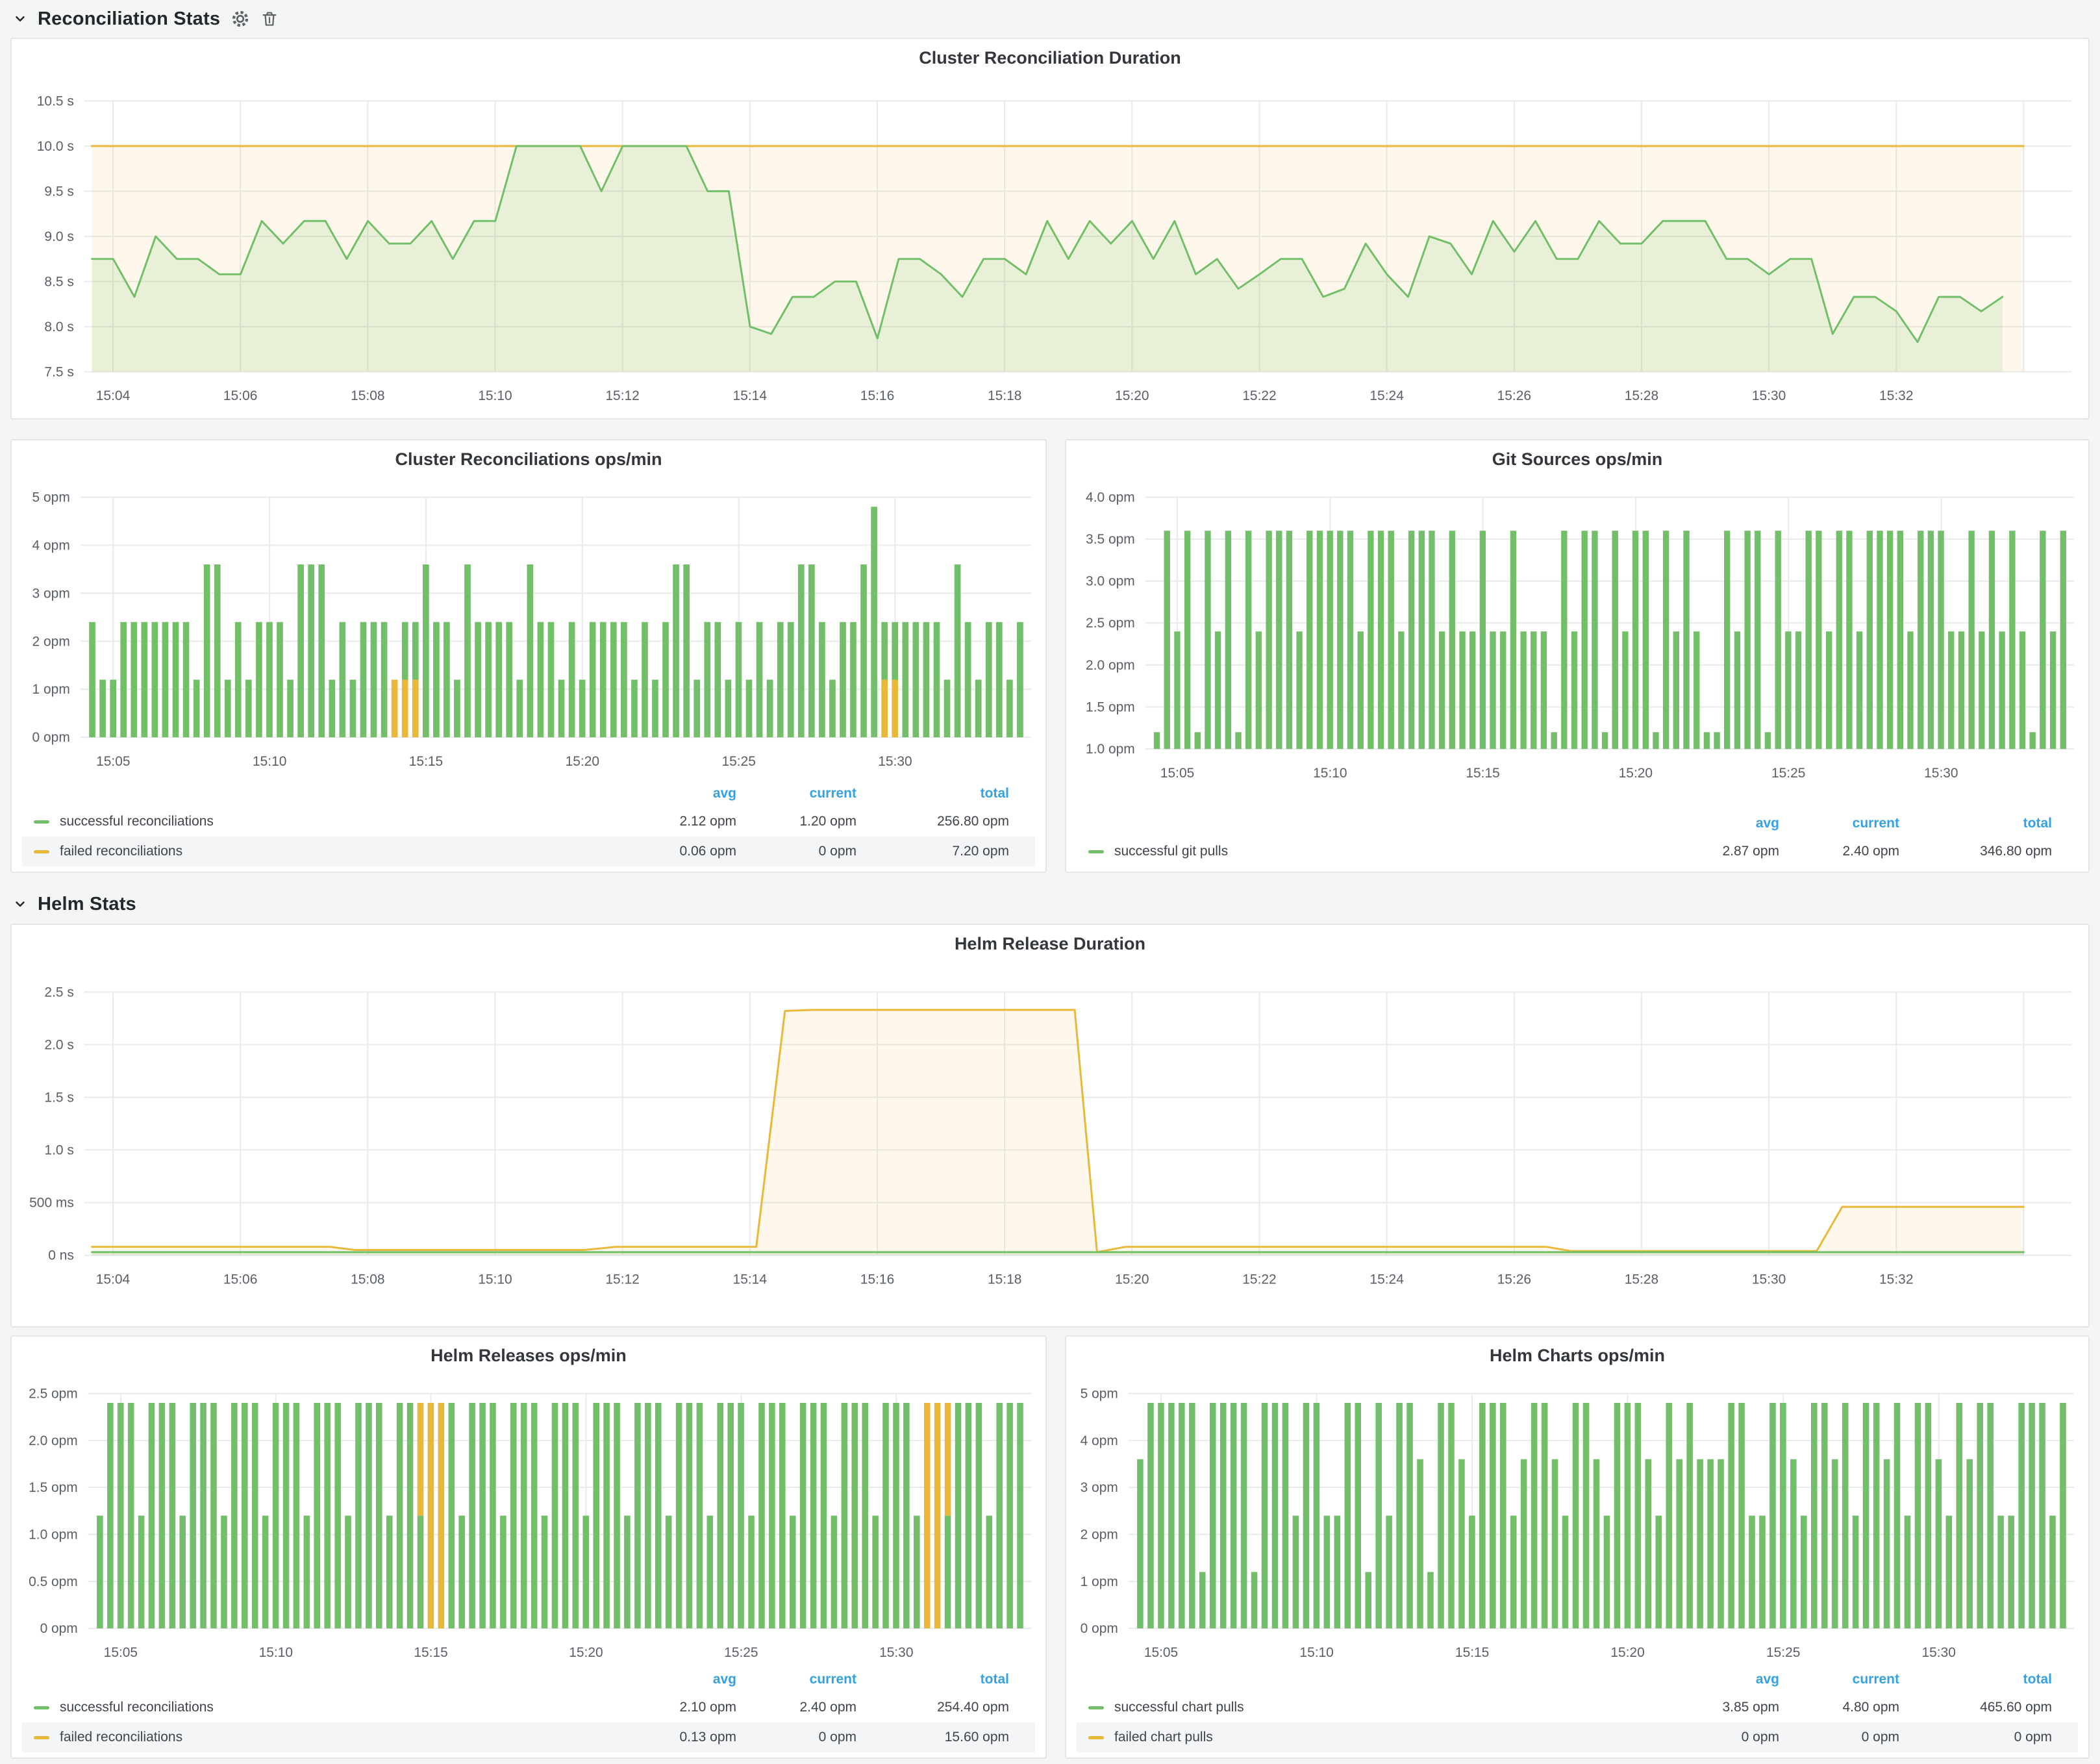 The image size is (2100, 1764). What do you see at coordinates (1577, 1680) in the screenshot?
I see `legend-header-row: avg current total` at bounding box center [1577, 1680].